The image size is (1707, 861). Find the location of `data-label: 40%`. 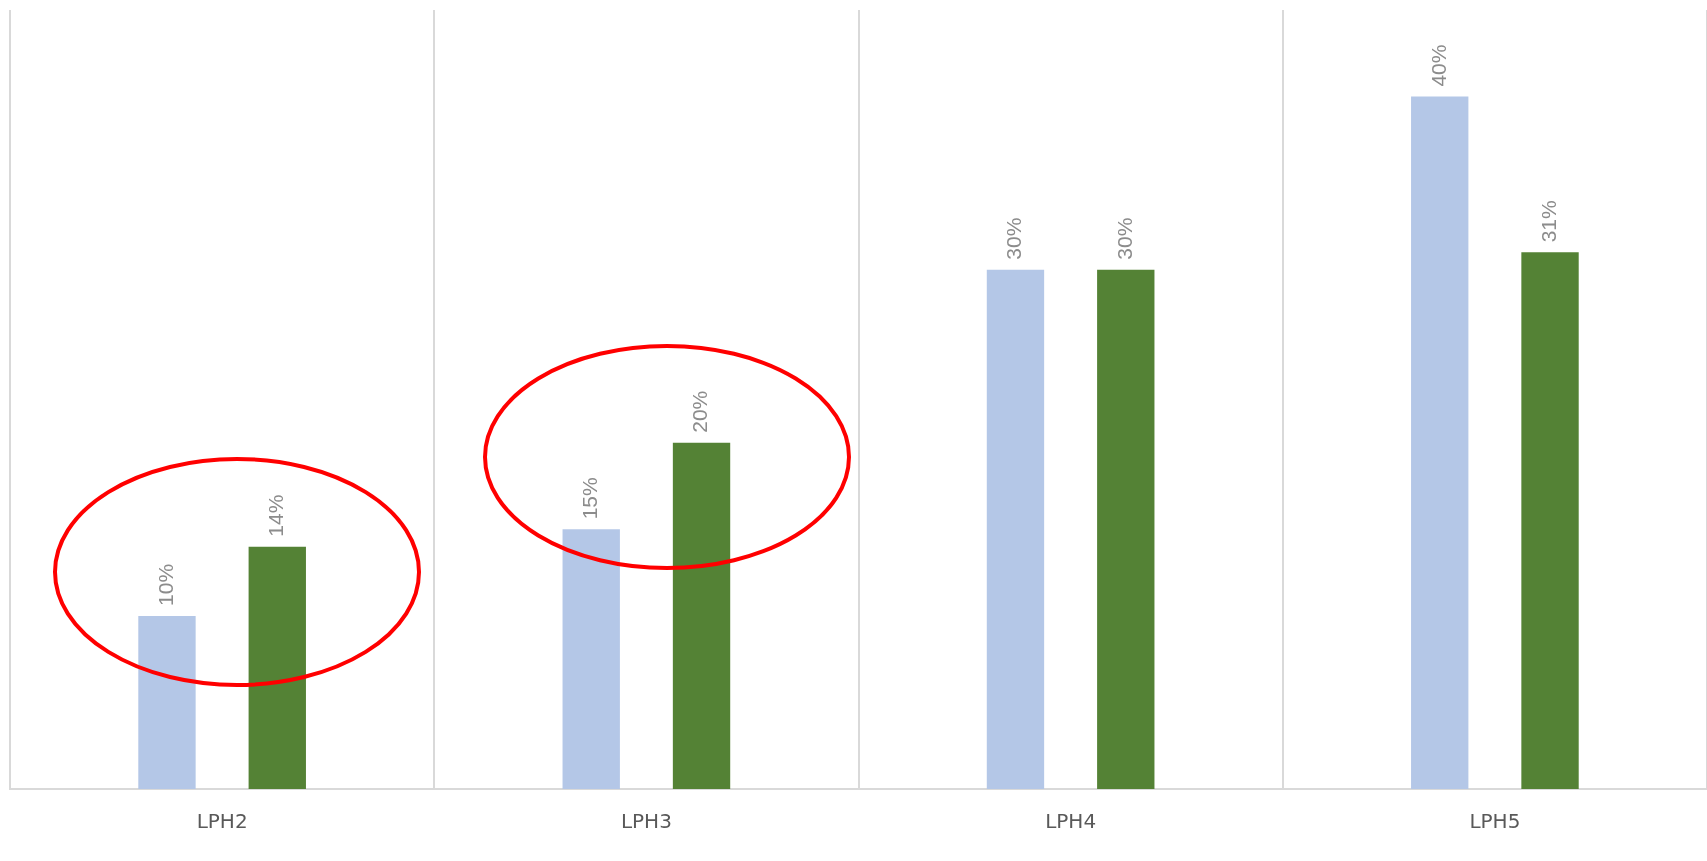

data-label: 40% is located at coordinates (1438, 65).